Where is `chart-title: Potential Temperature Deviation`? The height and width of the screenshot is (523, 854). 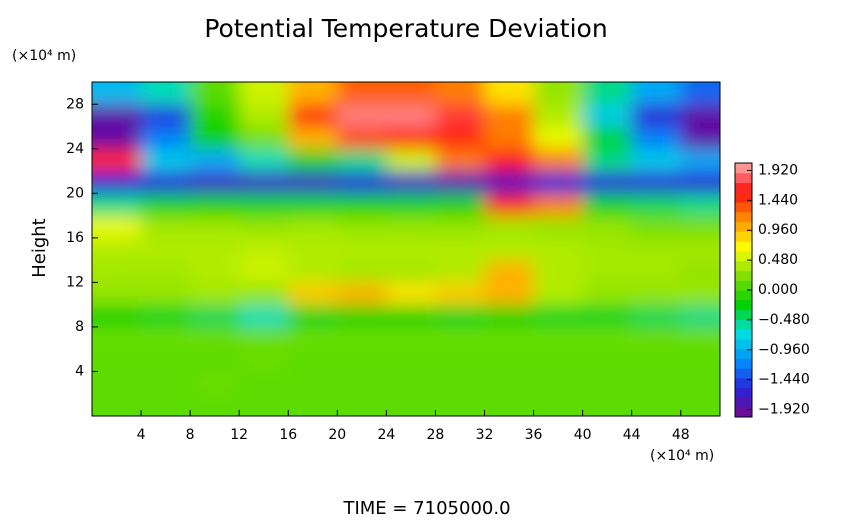 chart-title: Potential Temperature Deviation is located at coordinates (405, 28).